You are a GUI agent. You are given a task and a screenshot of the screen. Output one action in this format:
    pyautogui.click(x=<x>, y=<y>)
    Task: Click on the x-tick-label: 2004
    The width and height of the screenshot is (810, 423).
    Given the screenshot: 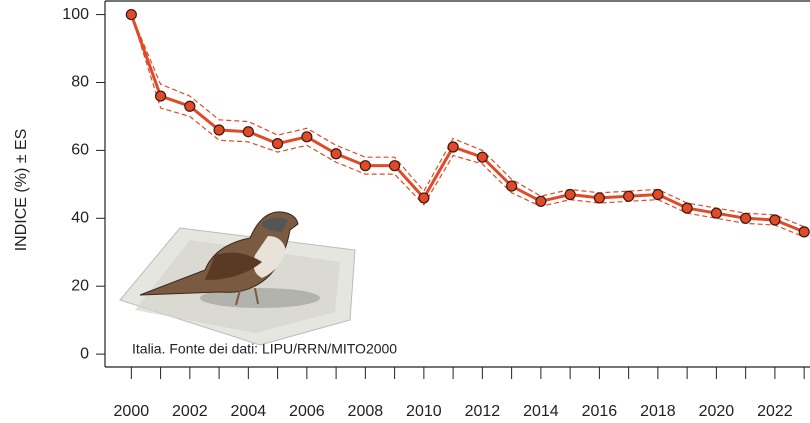 What is the action you would take?
    pyautogui.click(x=249, y=411)
    